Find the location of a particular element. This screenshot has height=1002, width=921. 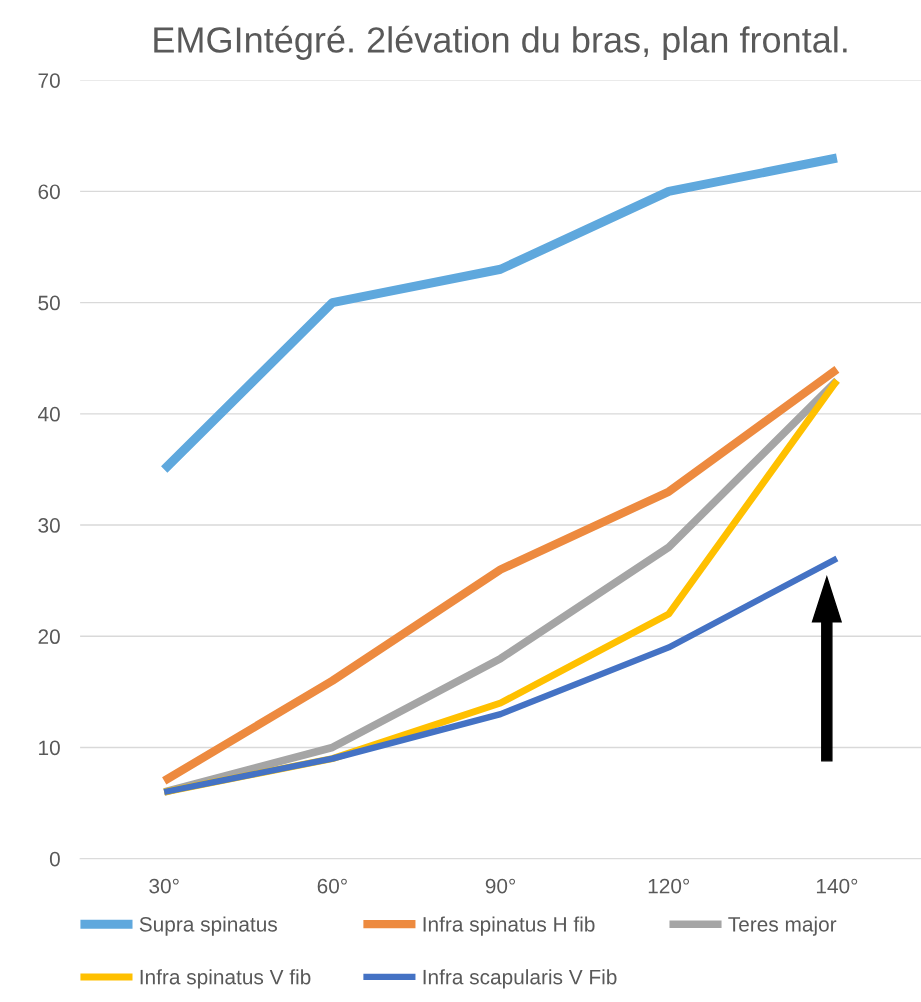

y-tick-label: 10 is located at coordinates (49, 748).